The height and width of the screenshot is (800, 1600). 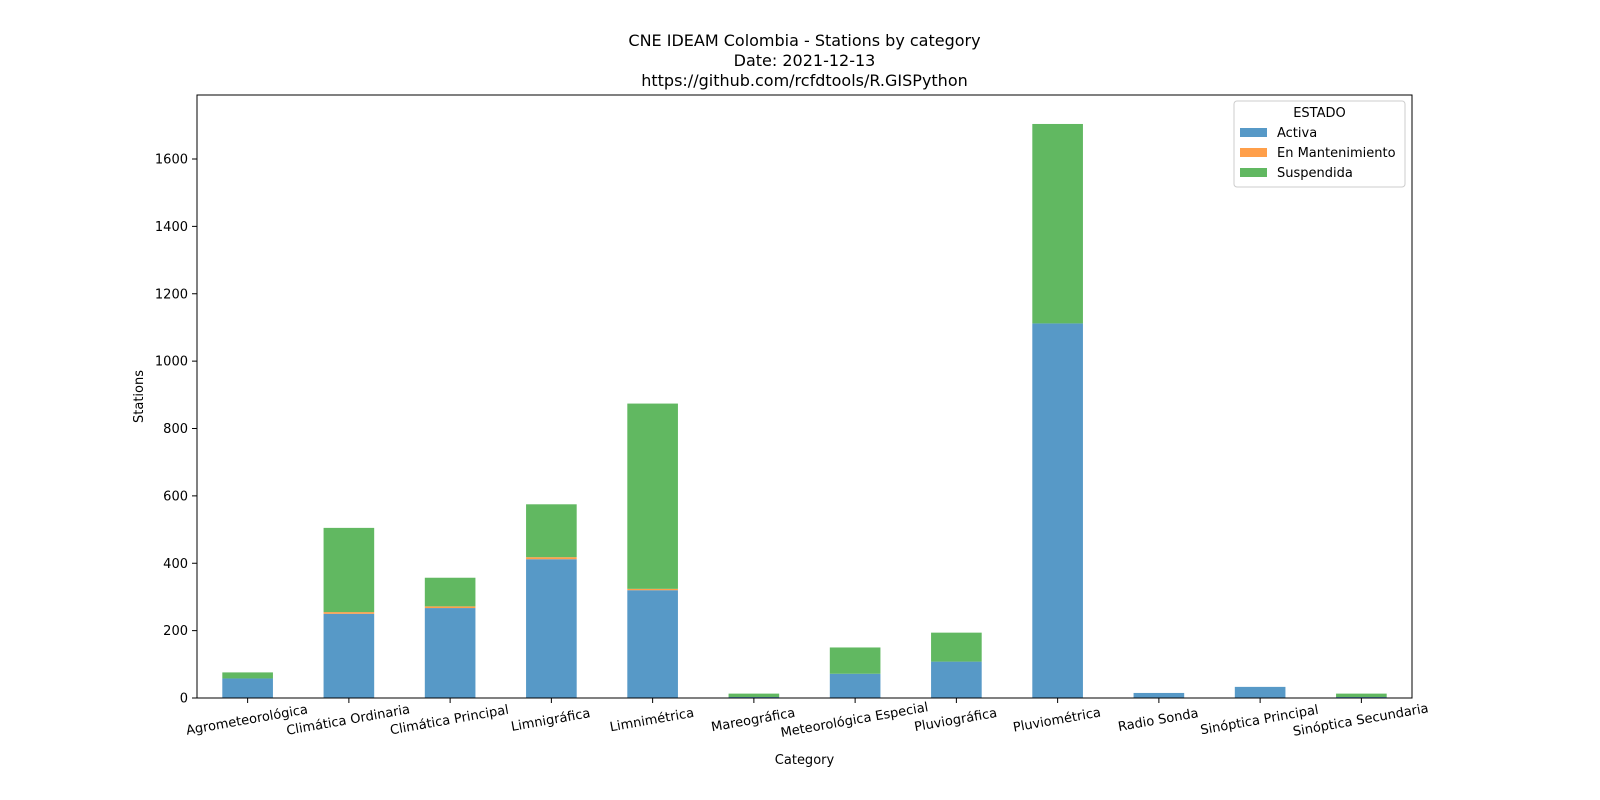 What do you see at coordinates (175, 564) in the screenshot?
I see `y-tick-label: 400` at bounding box center [175, 564].